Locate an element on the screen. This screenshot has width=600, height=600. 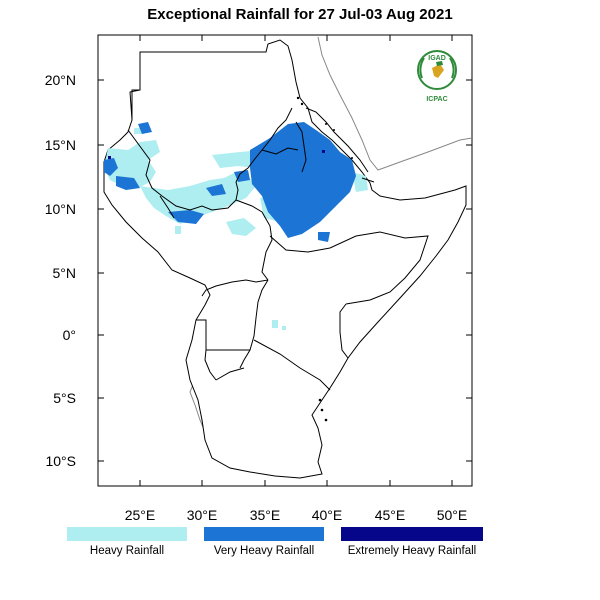
lon-tick-label: 40°E is located at coordinates (327, 515).